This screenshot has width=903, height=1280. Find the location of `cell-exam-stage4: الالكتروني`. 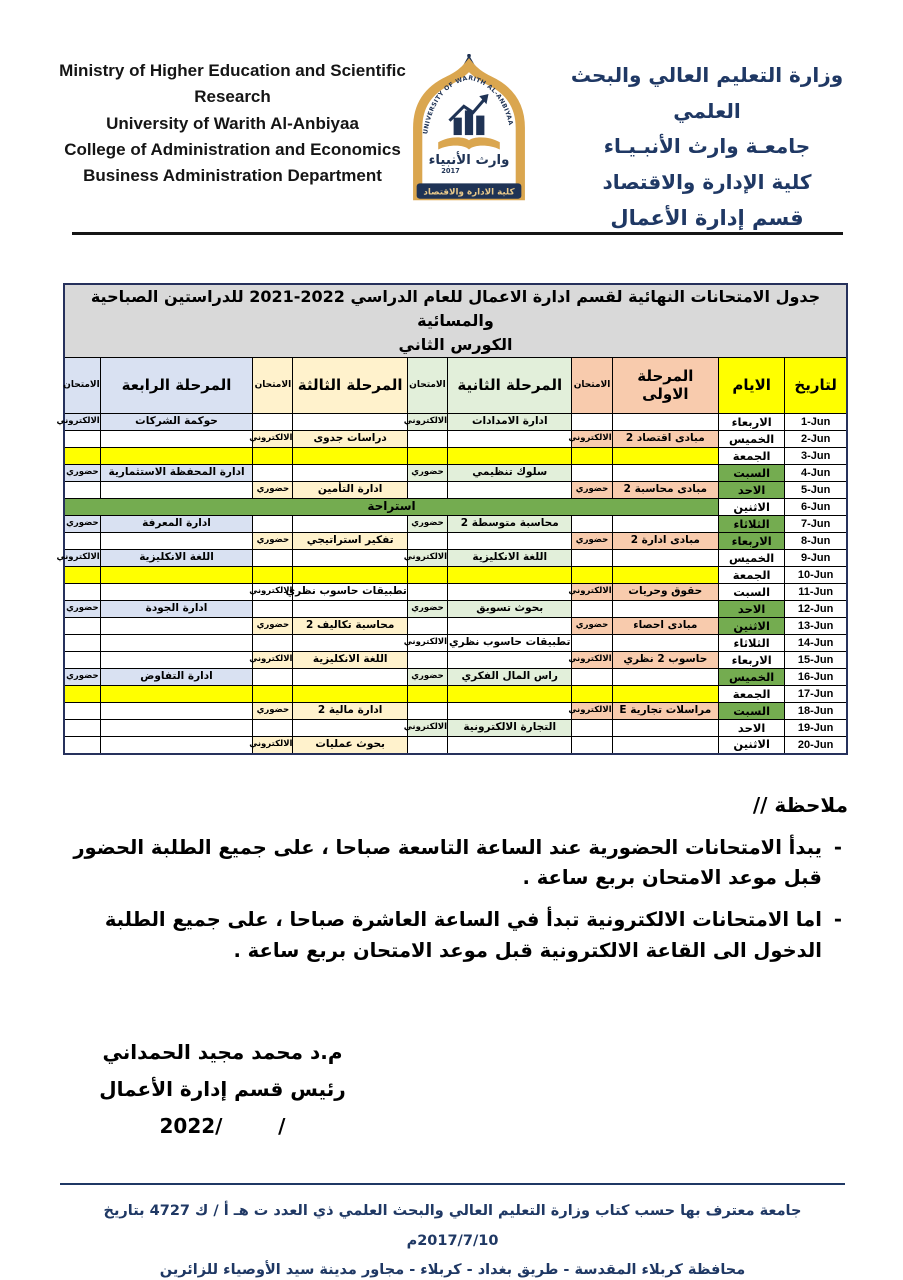

cell-exam-stage4: الالكتروني is located at coordinates (79, 558).